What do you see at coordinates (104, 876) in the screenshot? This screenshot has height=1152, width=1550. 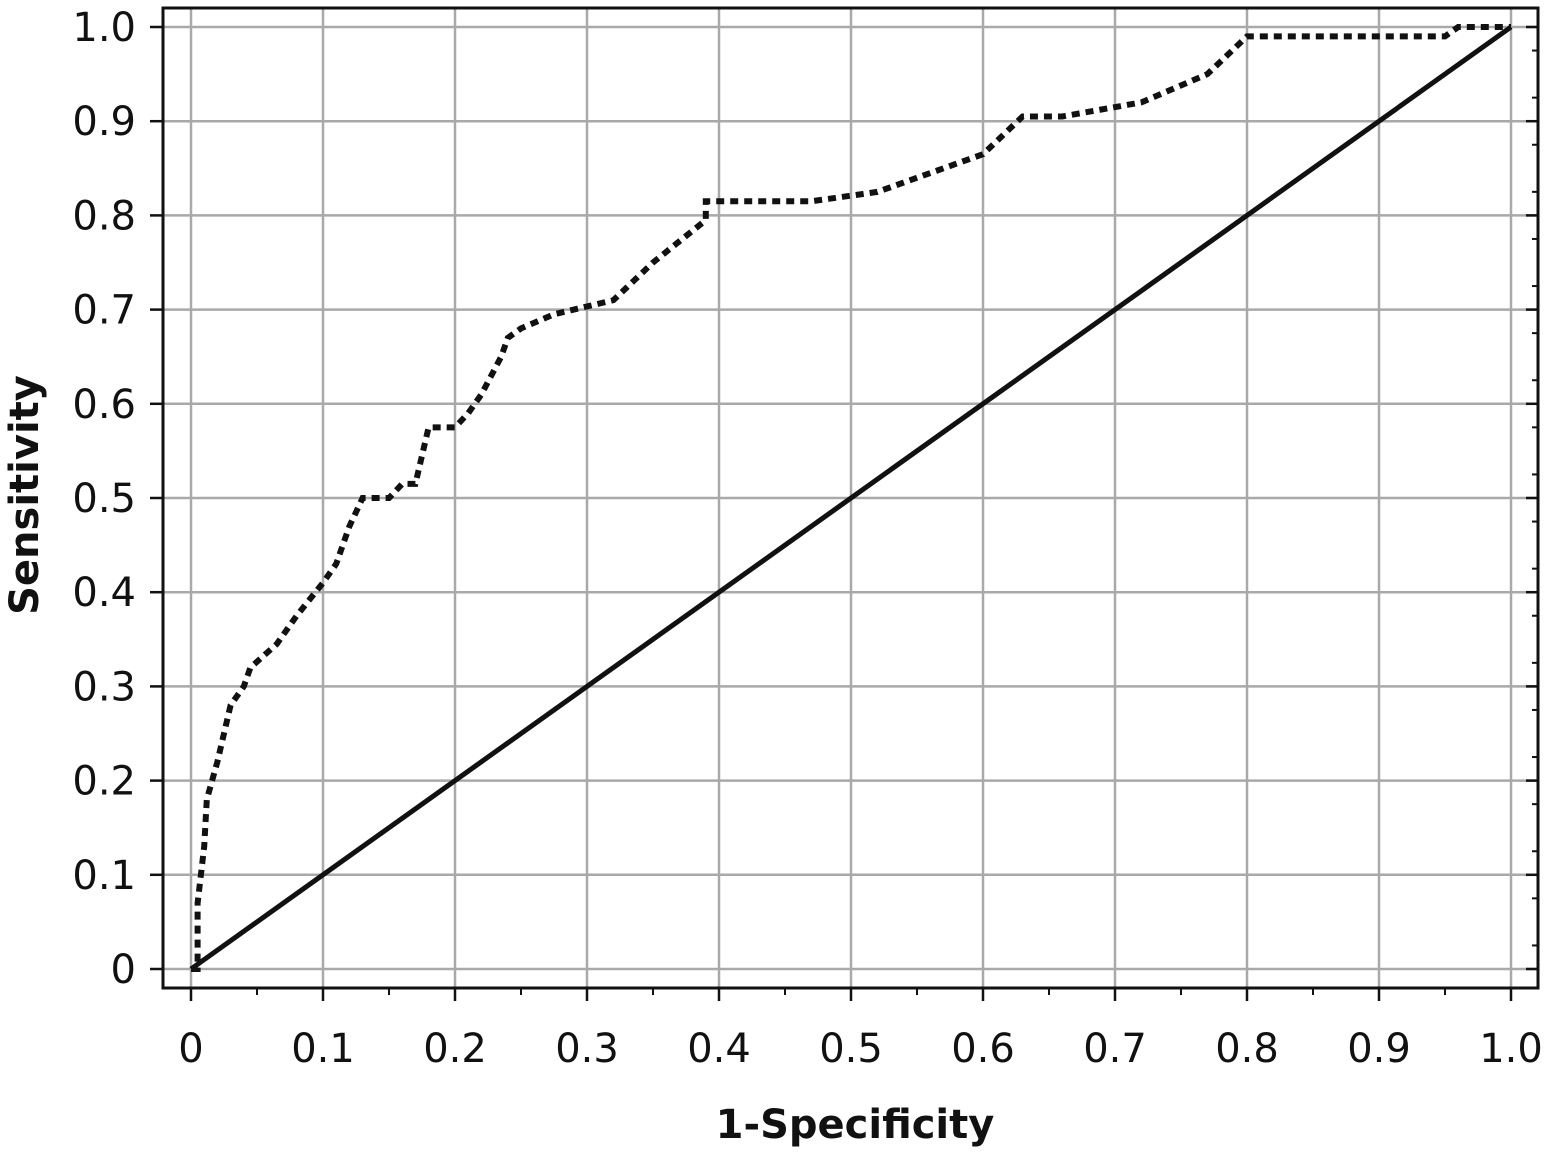 I see `y-tick-label: 0.1` at bounding box center [104, 876].